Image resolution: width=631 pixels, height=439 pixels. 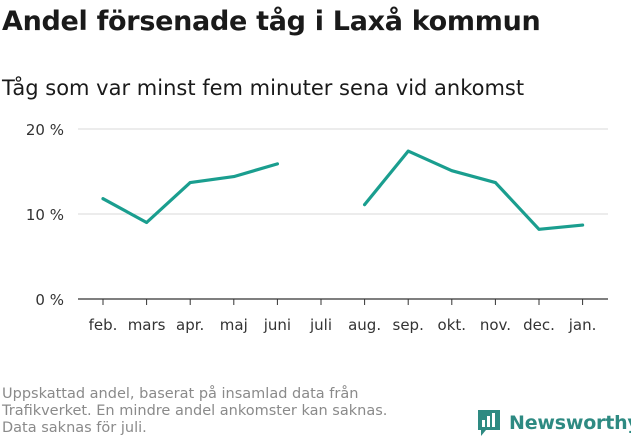 I want to click on x-tick-label: juli, so click(x=320, y=325).